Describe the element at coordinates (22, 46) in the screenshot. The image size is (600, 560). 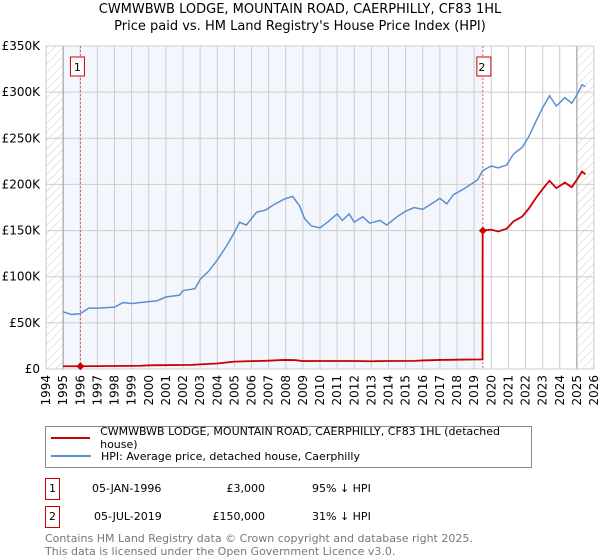
I see `y-tick-label: £350K` at that location.